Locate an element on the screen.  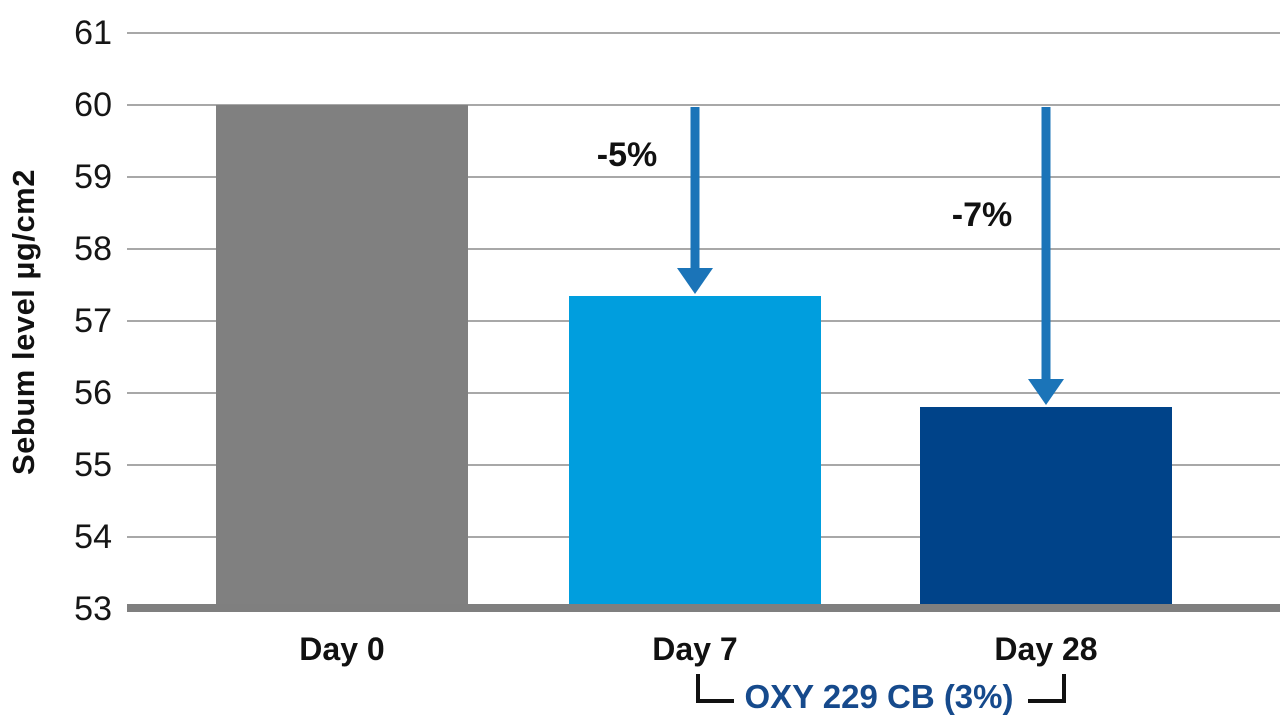
group-bracket-right is located at coordinates (1047, 688).